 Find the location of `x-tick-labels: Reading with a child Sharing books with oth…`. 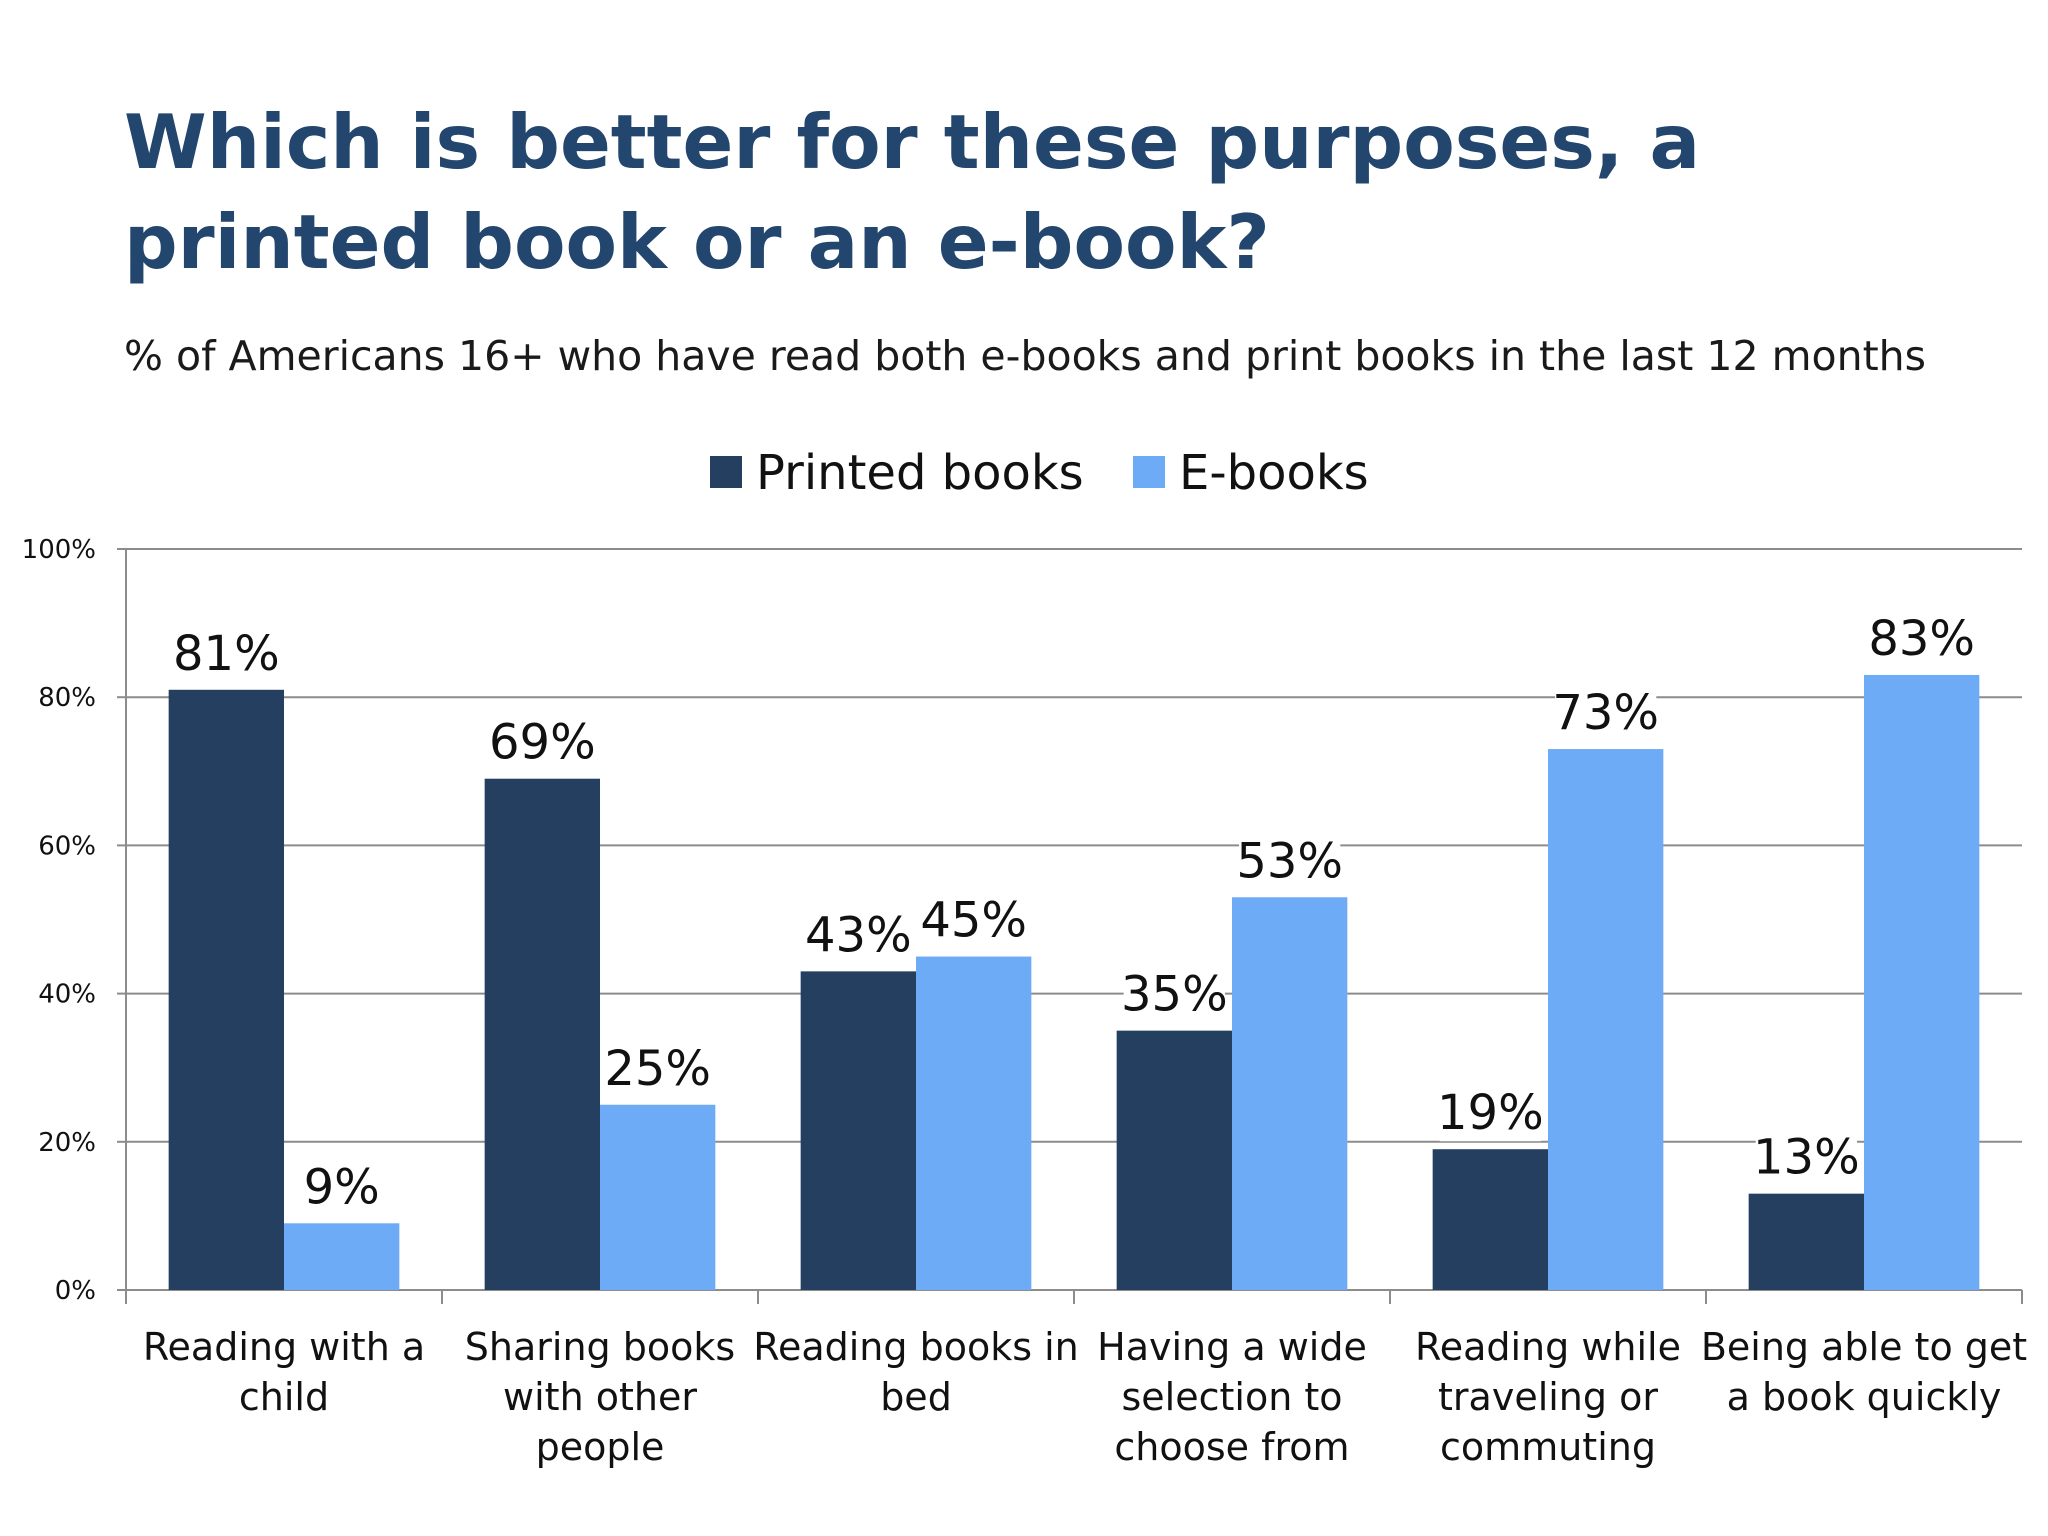

x-tick-labels: Reading with a child Sharing books with oth… is located at coordinates (1085, 1397).